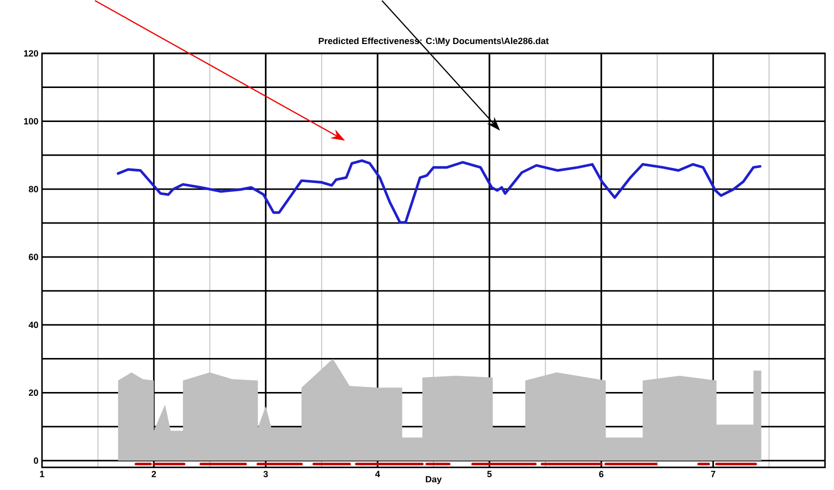  What do you see at coordinates (33, 189) in the screenshot?
I see `y-tick-label: 80` at bounding box center [33, 189].